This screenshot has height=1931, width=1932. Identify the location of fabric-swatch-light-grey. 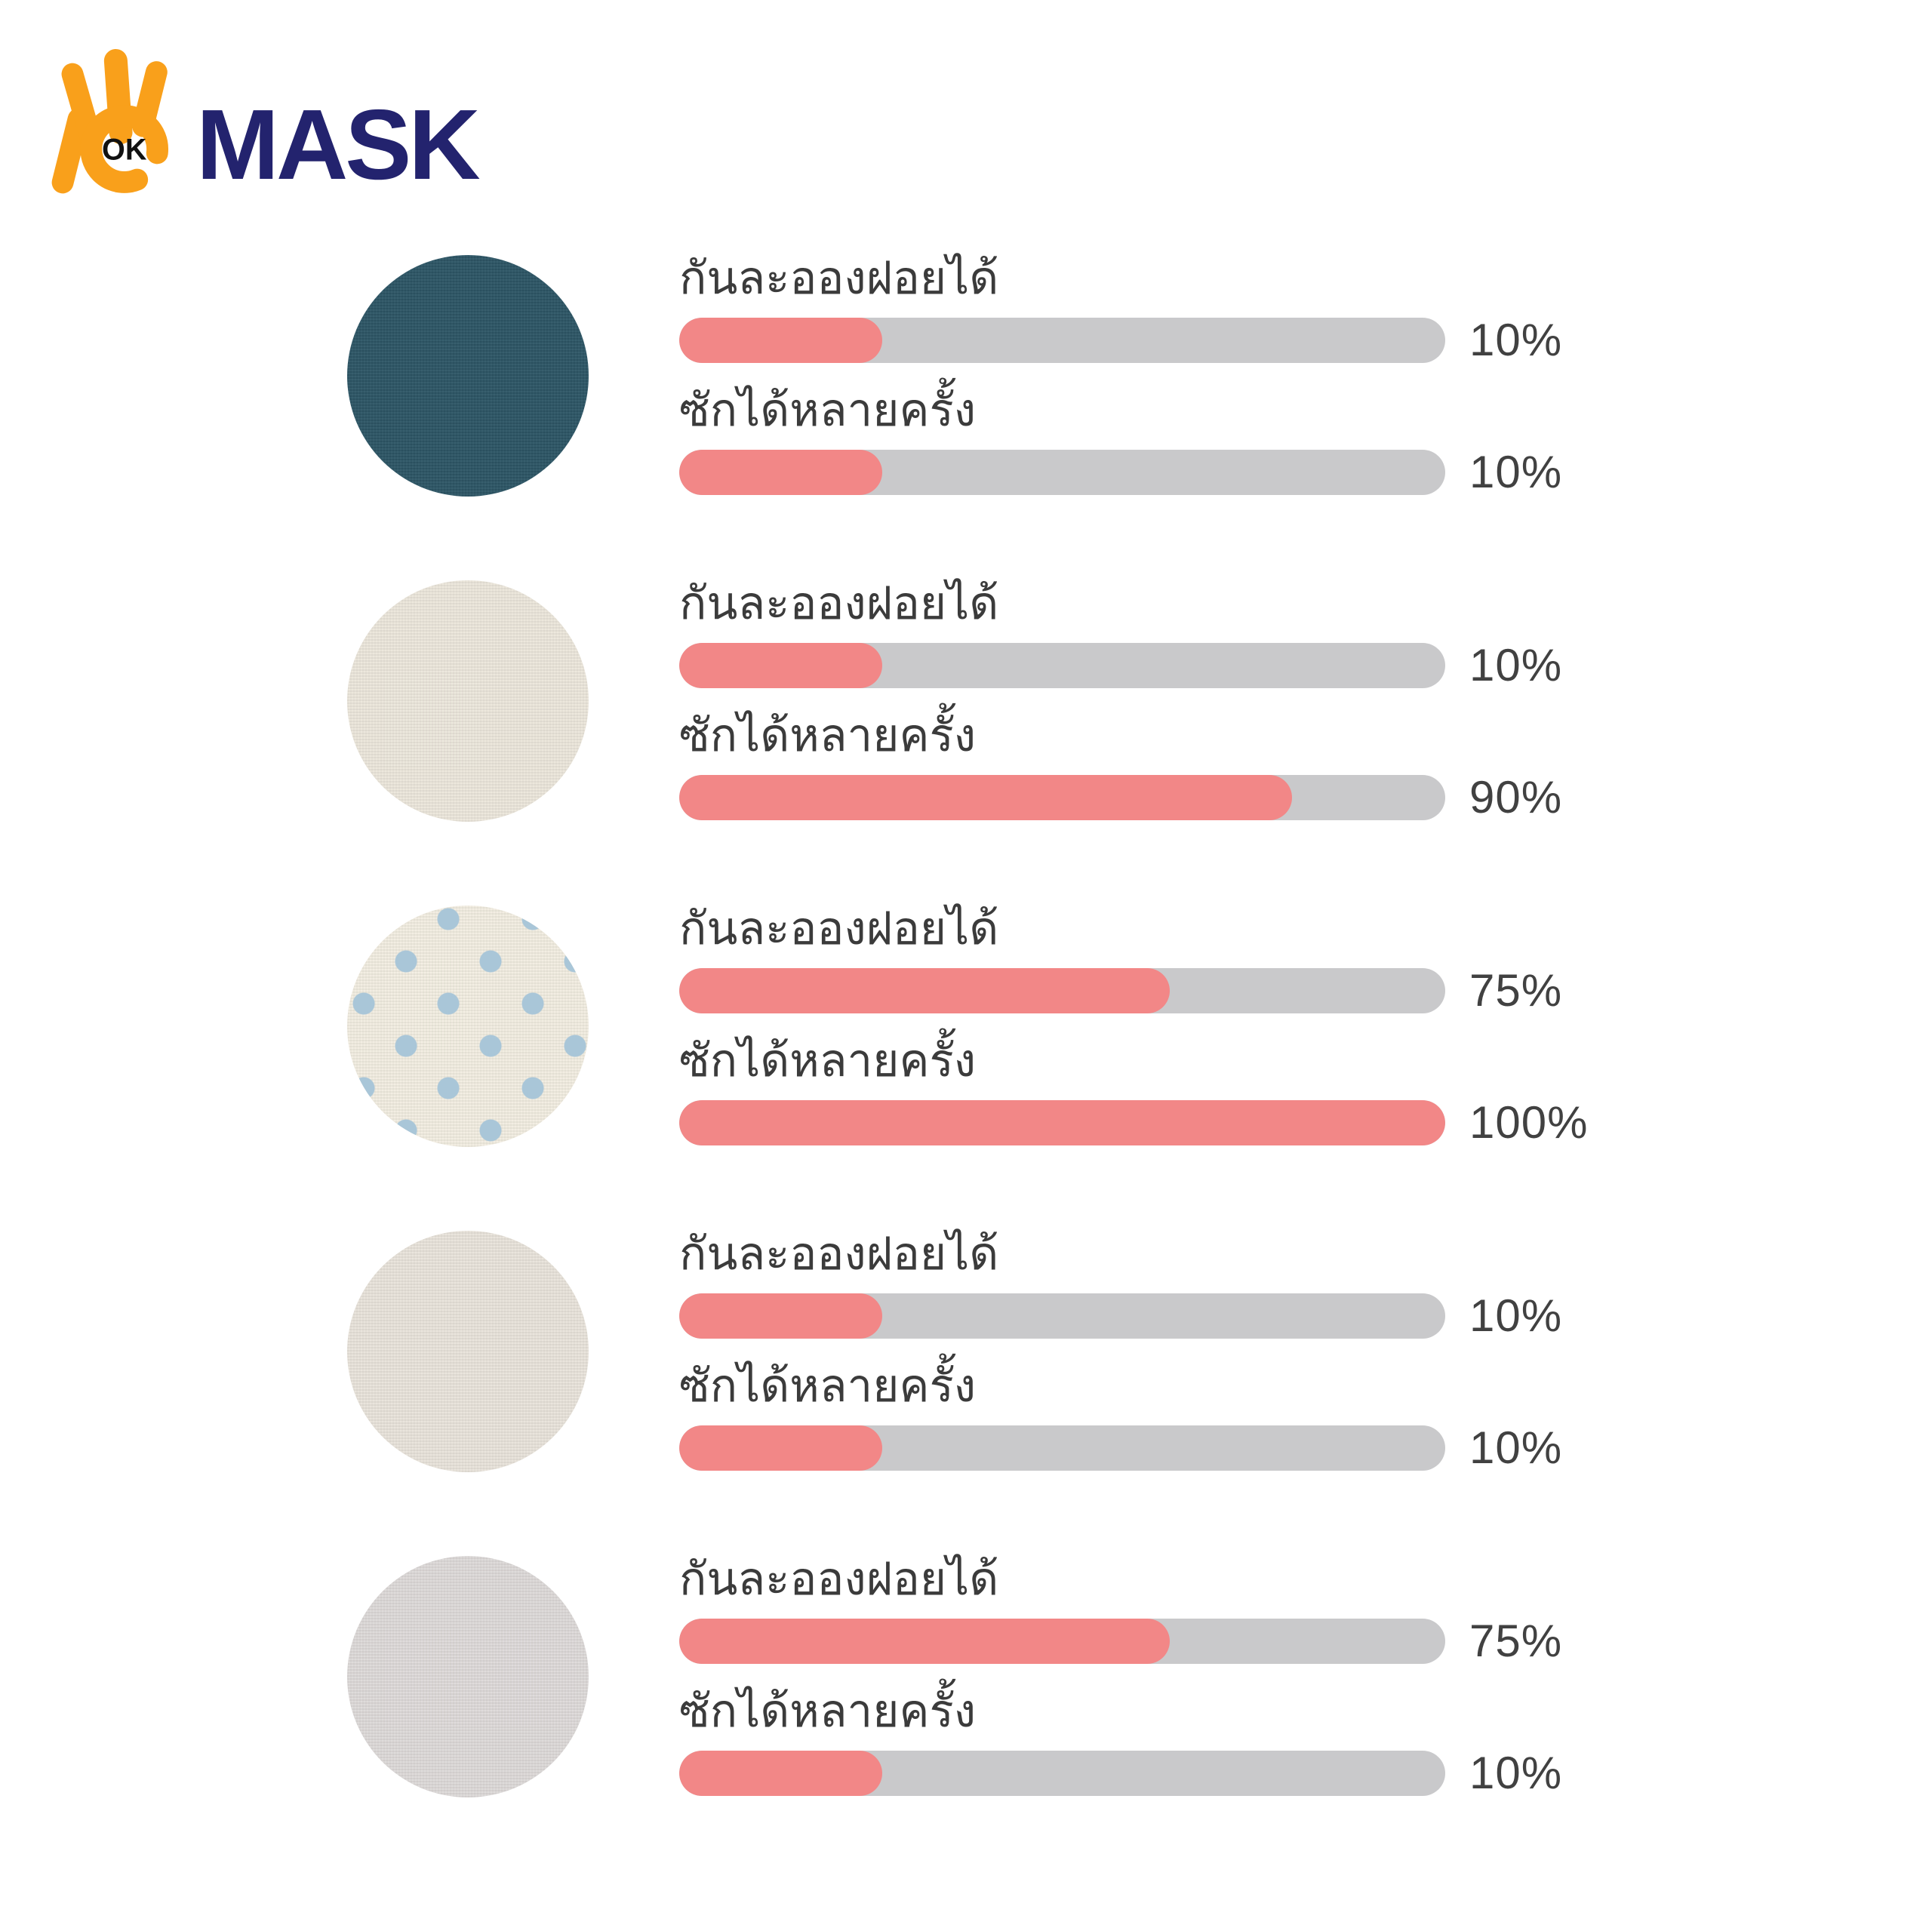
(468, 1676).